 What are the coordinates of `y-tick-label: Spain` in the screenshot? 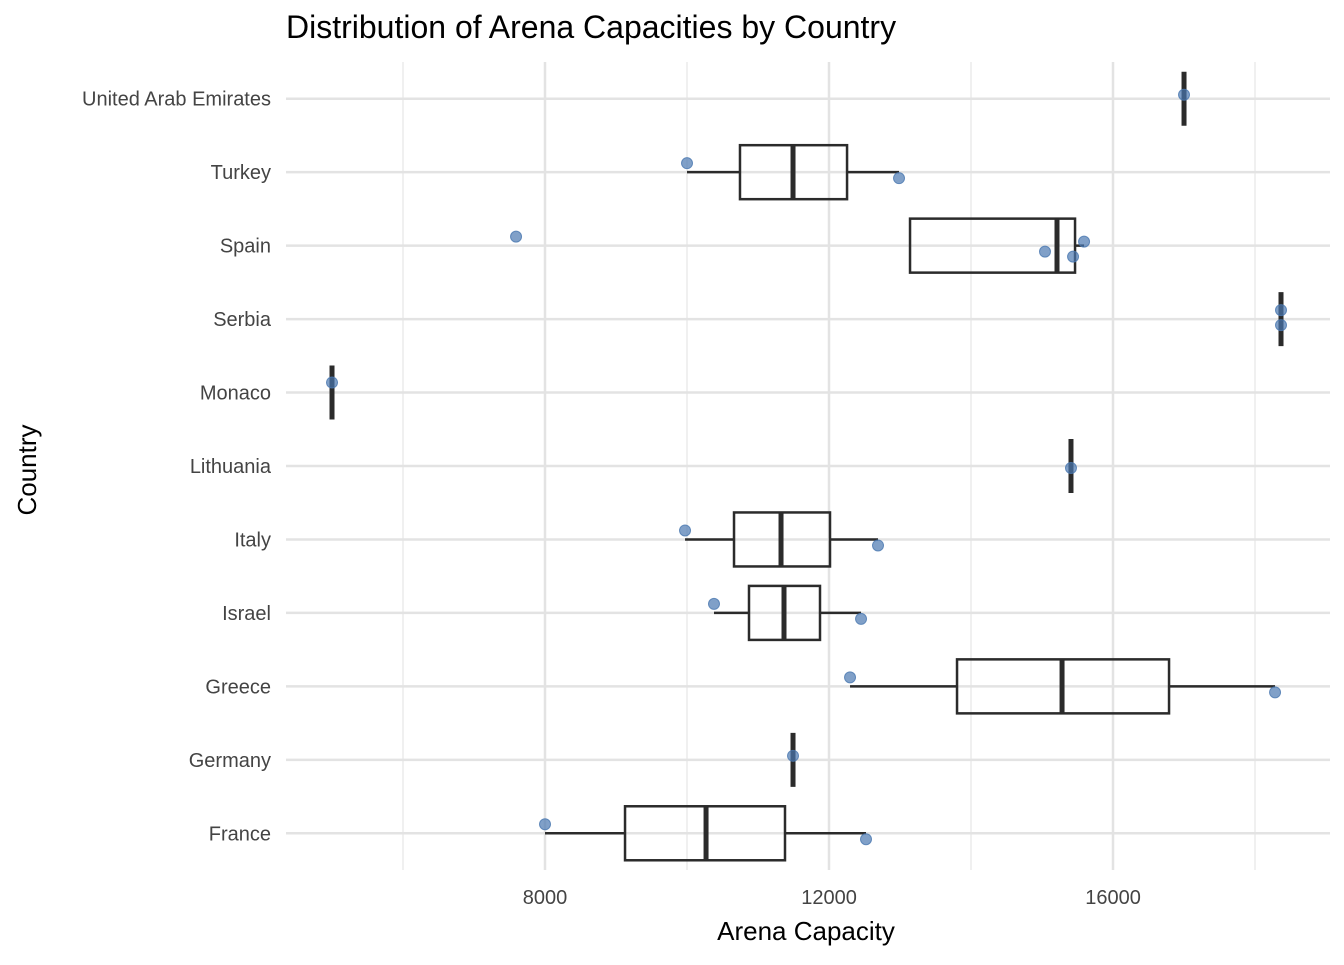 It's located at (245, 247).